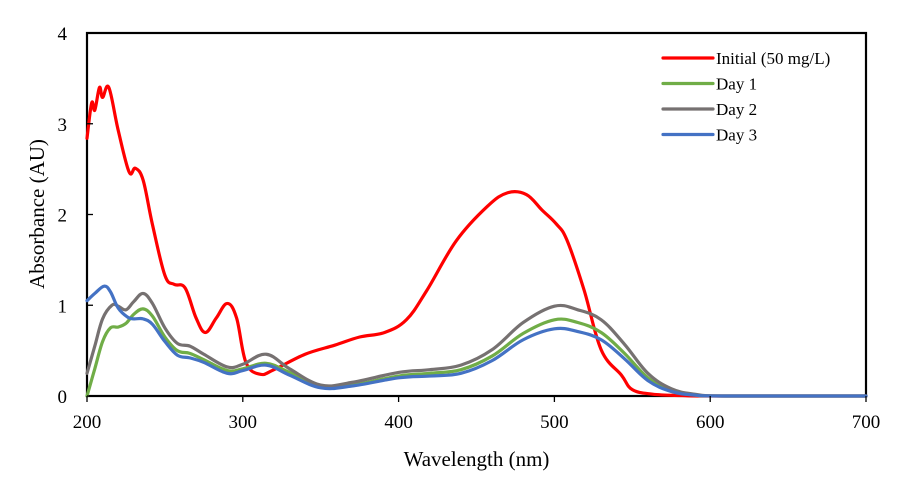 This screenshot has height=496, width=909. Describe the element at coordinates (745, 97) in the screenshot. I see `legend: Initial (50 mg/L) Day 1 Day 2 Day 3` at that location.